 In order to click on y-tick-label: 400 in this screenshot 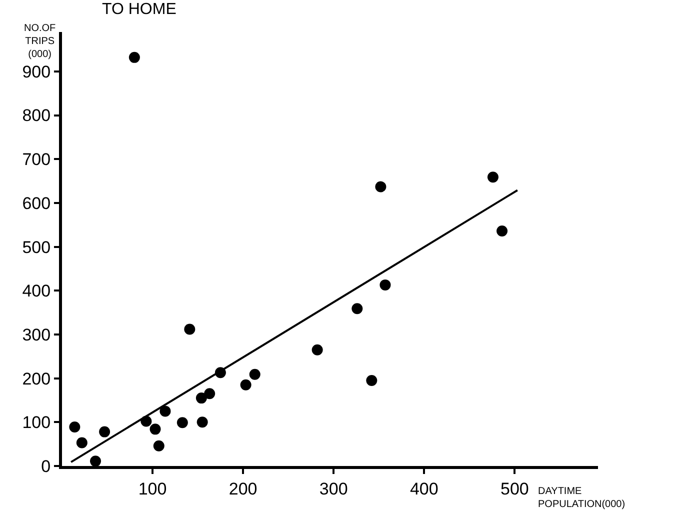, I will do `click(36, 291)`.